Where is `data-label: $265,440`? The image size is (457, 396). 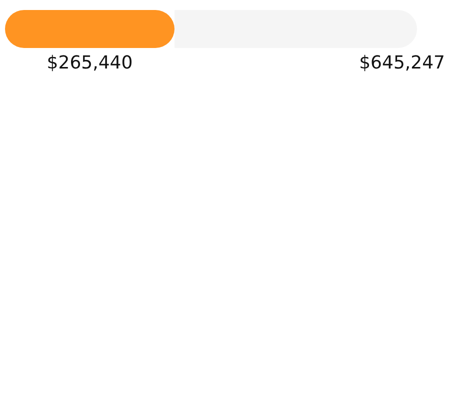 data-label: $265,440 is located at coordinates (89, 63).